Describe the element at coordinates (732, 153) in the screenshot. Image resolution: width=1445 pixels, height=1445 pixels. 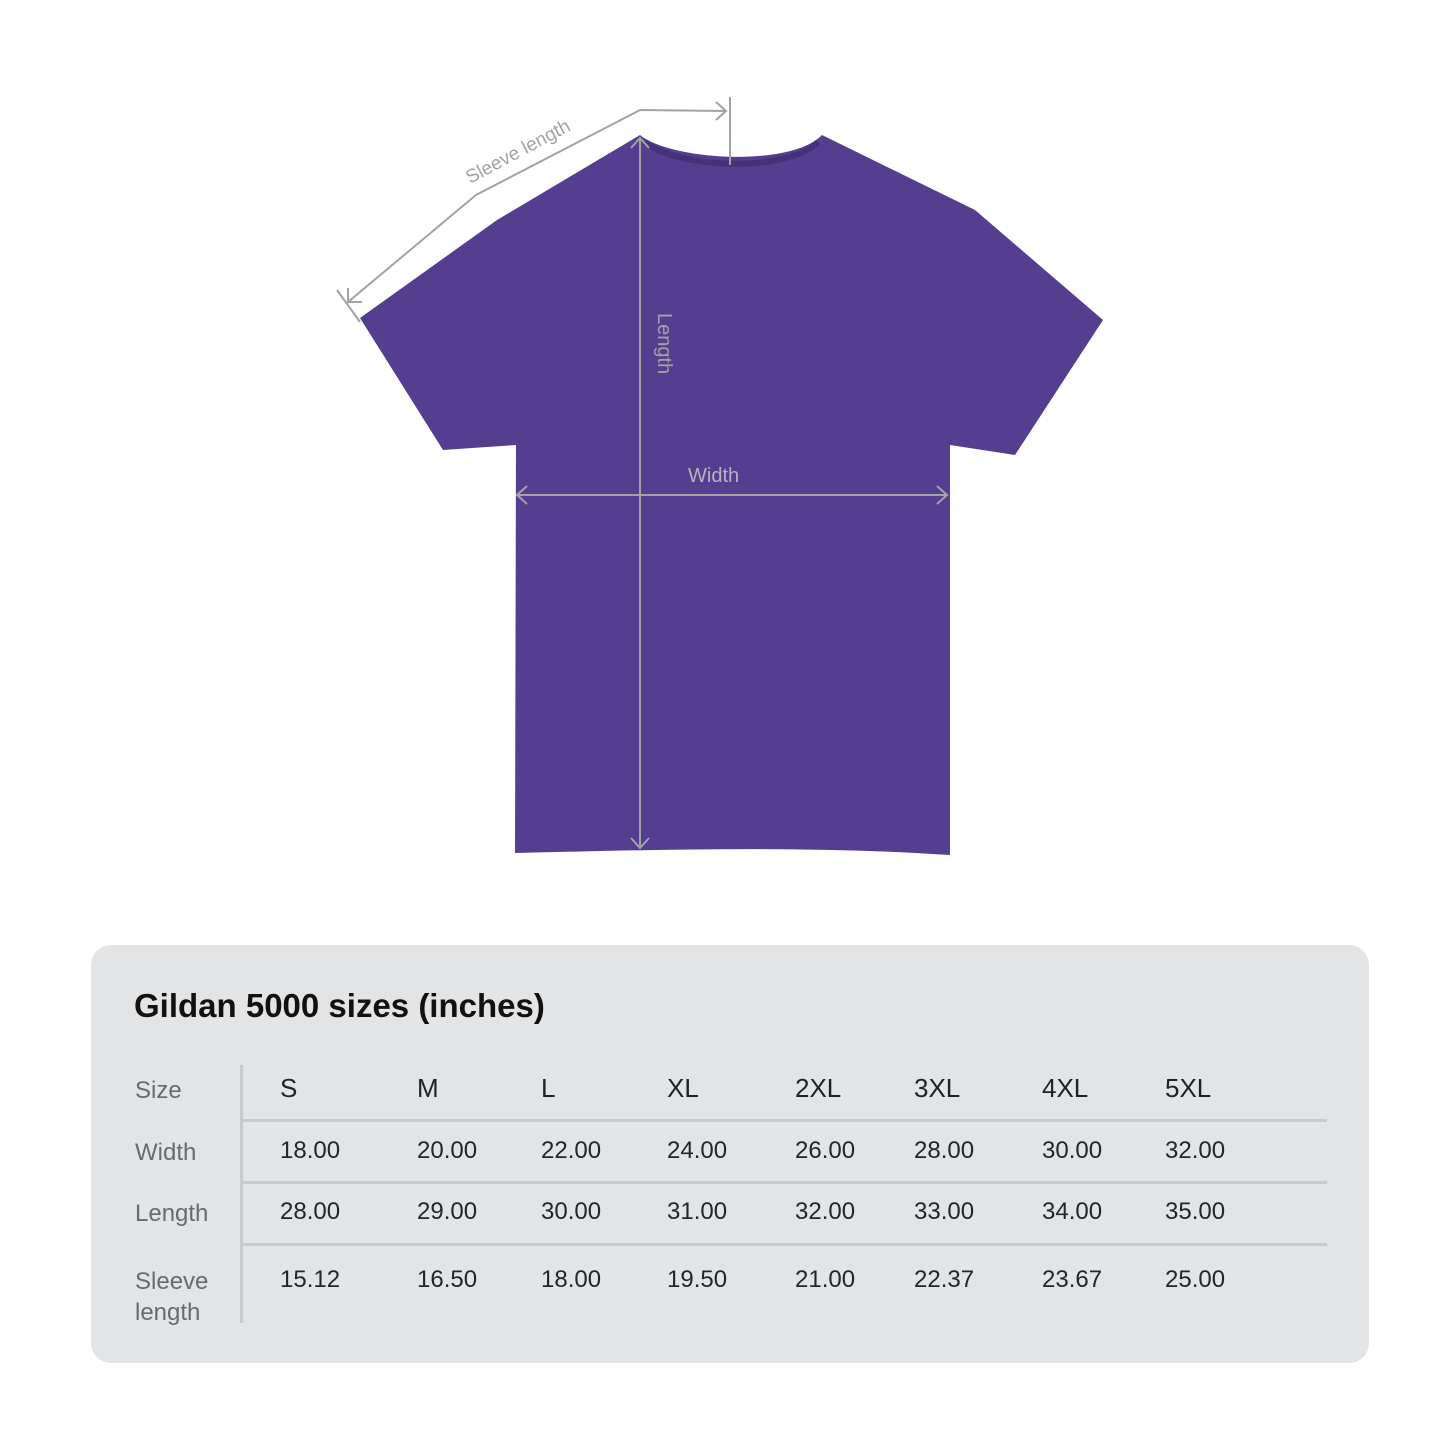
I see `collar-shadow` at that location.